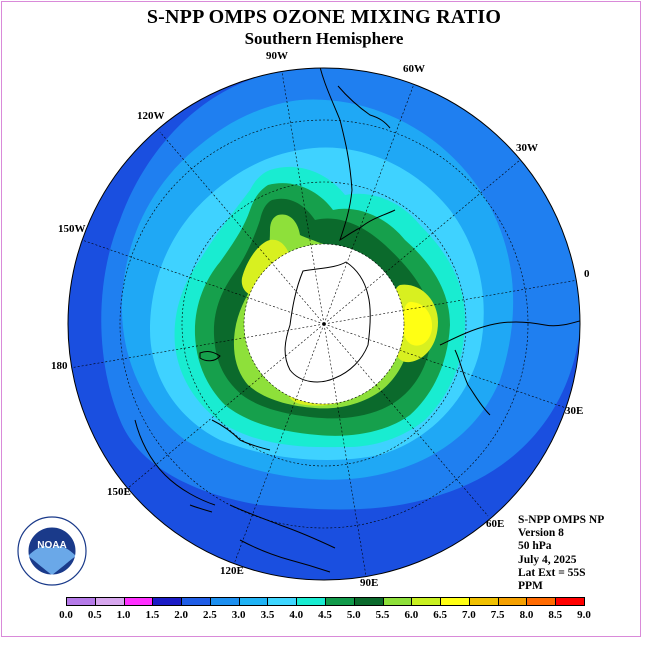 The image size is (648, 648). Describe the element at coordinates (324, 17) in the screenshot. I see `map-title: S-NPP OMPS OZONE MIXING RATIO` at that location.